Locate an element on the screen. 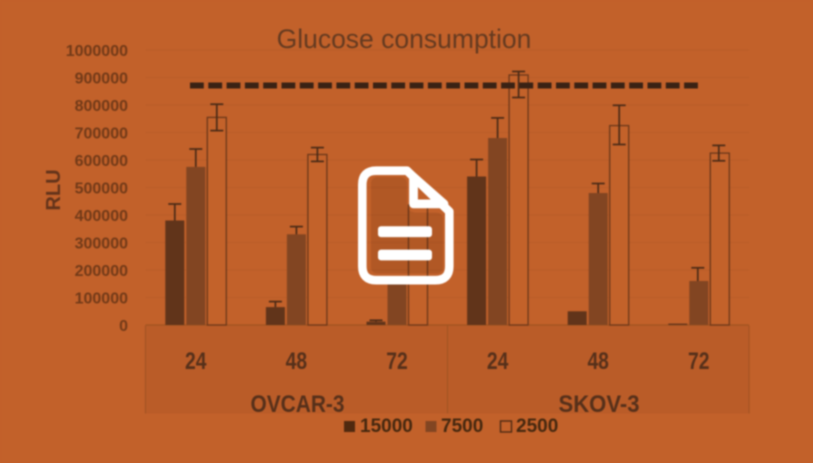  svg-text: 0 is located at coordinates (123, 326).